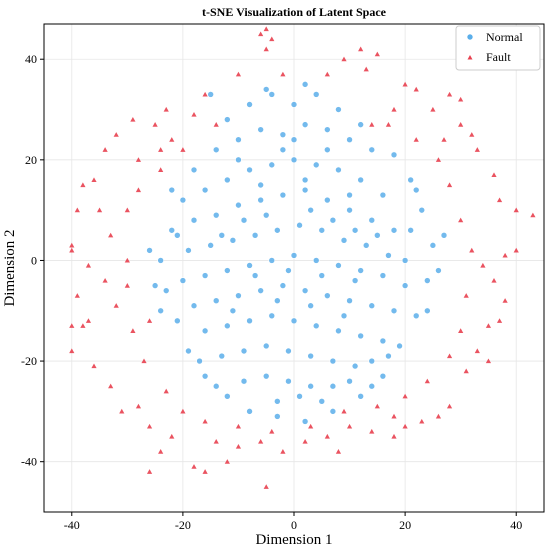  I want to click on legend-normal-label: Normal, so click(504, 37).